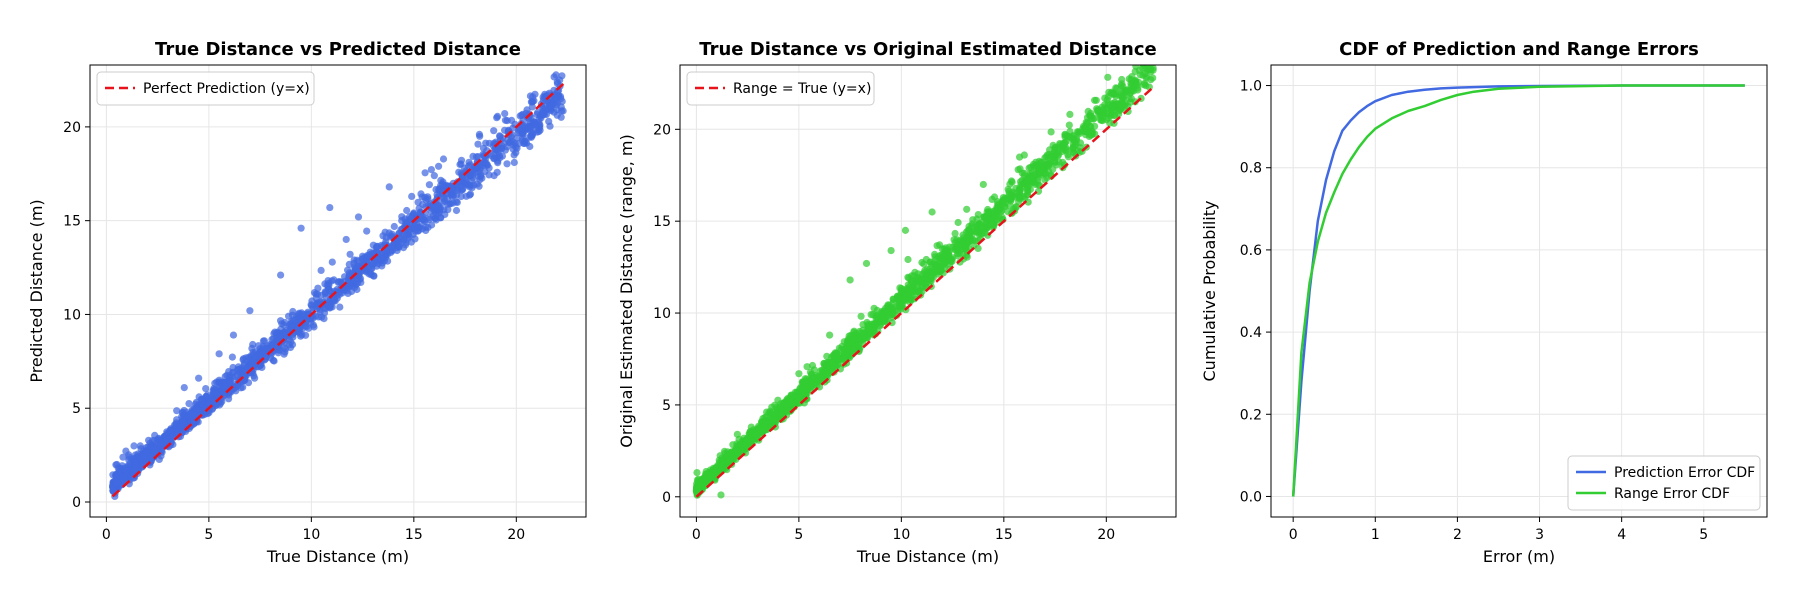 The height and width of the screenshot is (600, 1800). I want to click on legend-label: Prediction Error CDF, so click(1684, 473).